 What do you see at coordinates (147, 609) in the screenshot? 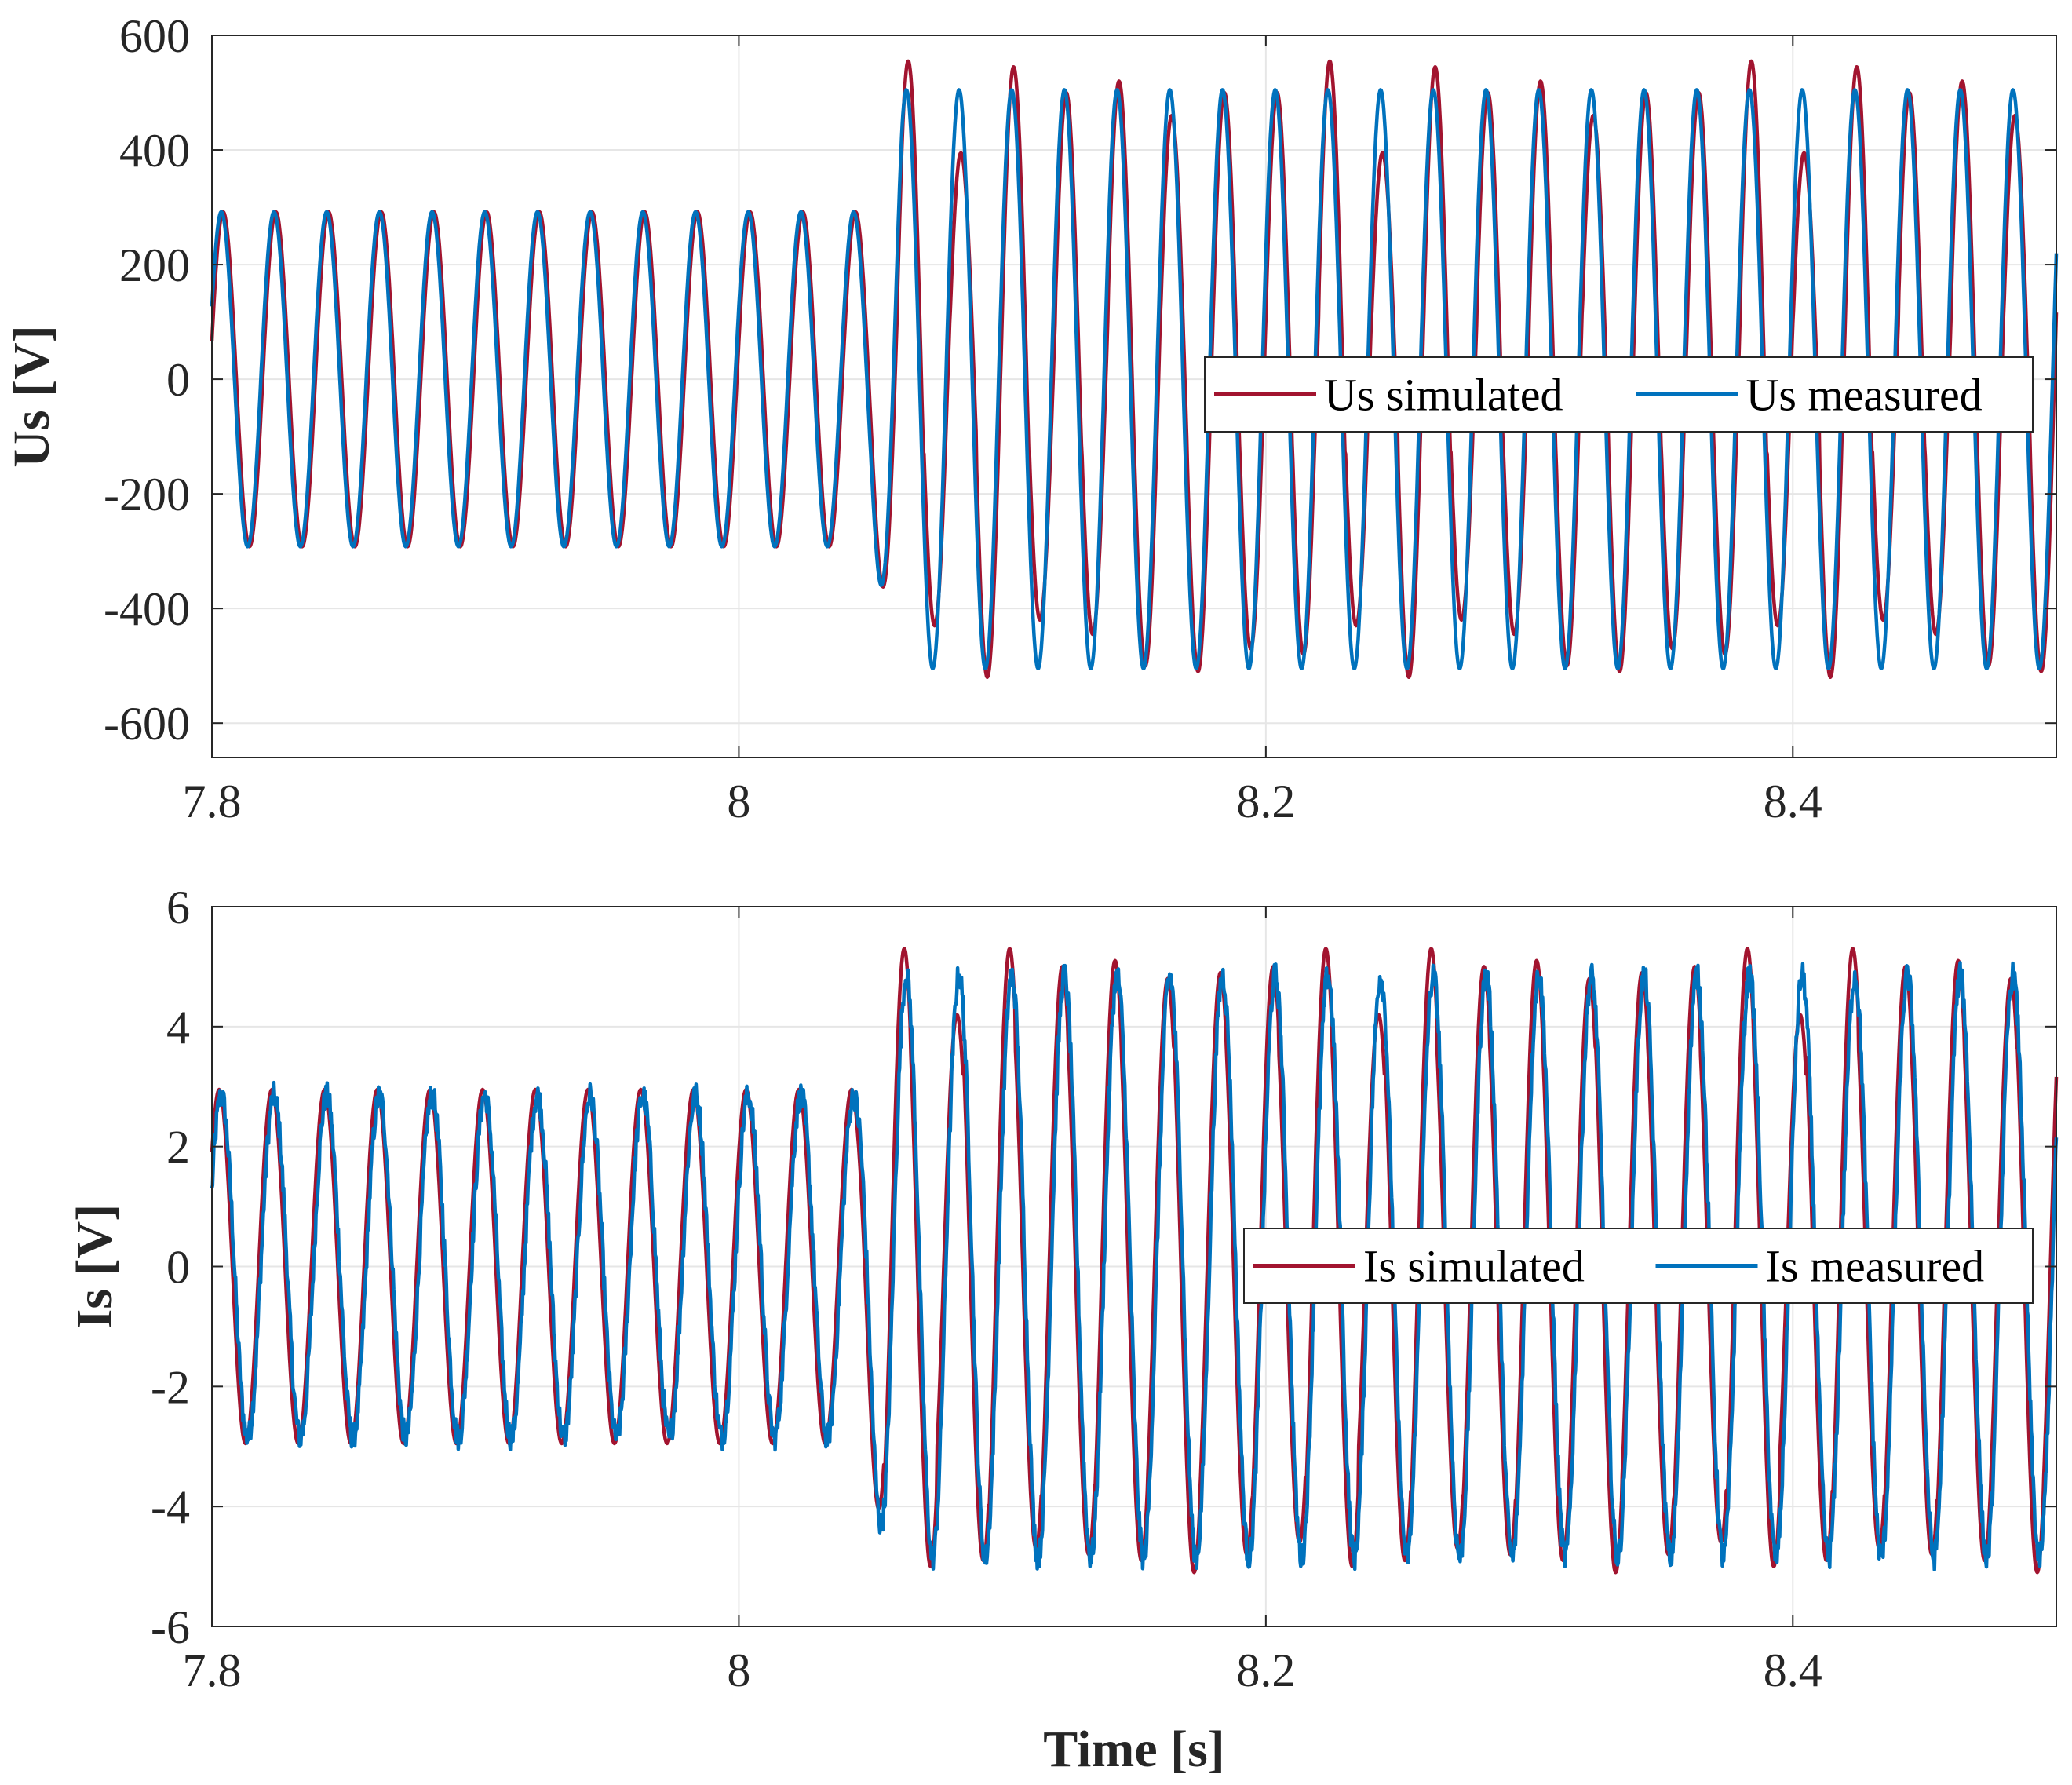
I see `y-tick-label: -400` at bounding box center [147, 609].